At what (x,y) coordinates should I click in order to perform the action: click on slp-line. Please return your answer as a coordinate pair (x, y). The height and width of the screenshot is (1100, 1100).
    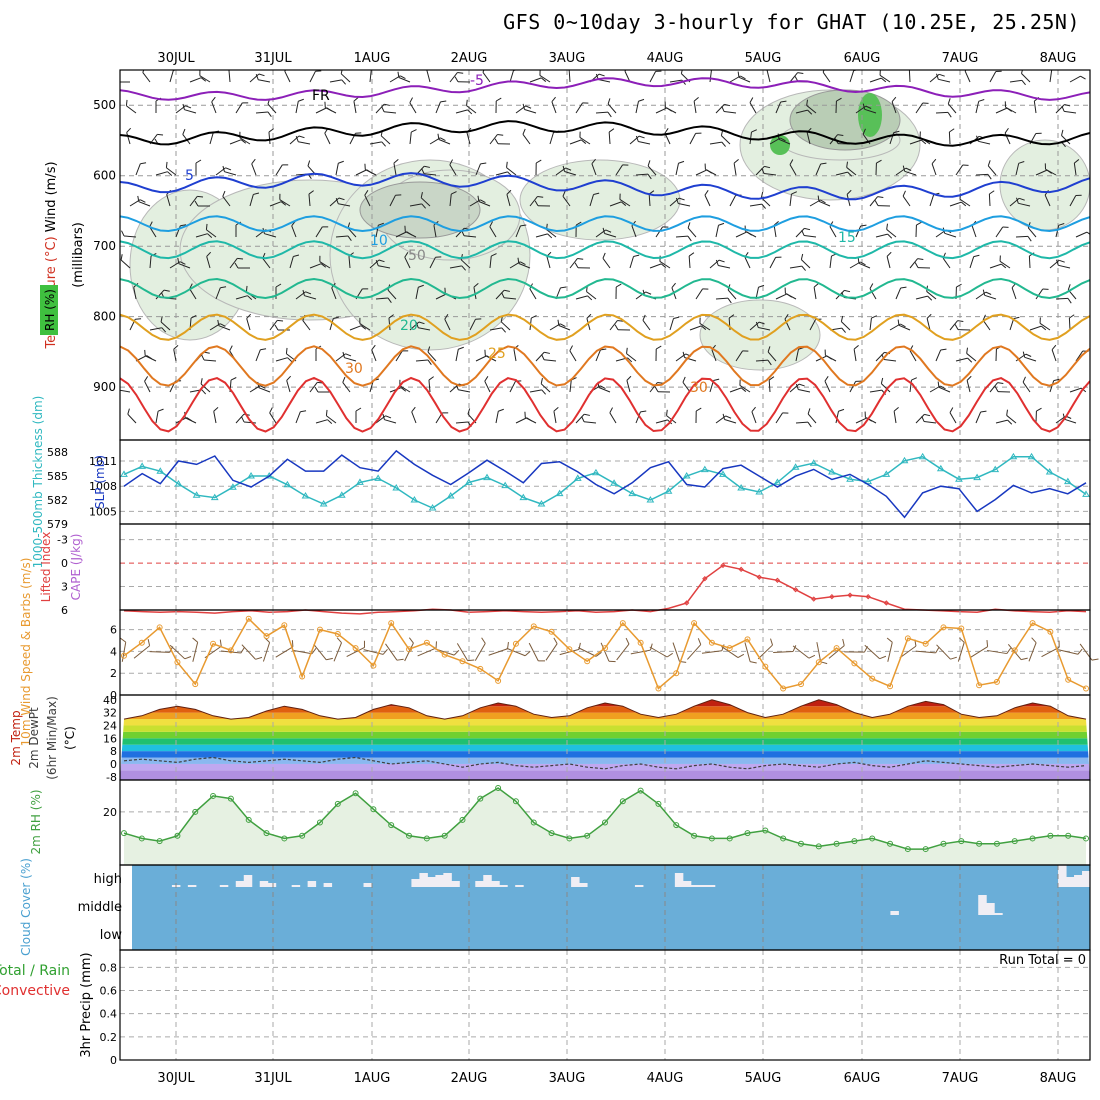
    Looking at the image, I should click on (605, 484).